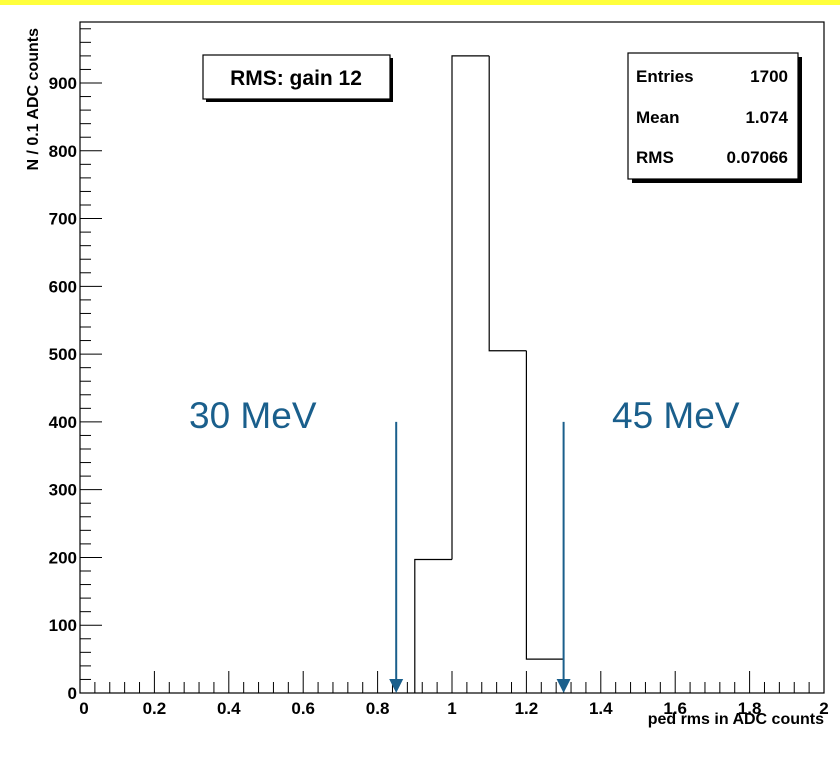  Describe the element at coordinates (75, 365) in the screenshot. I see `y-axis-ticks: 0 100 200 300 400 500 600 700 800 900` at that location.